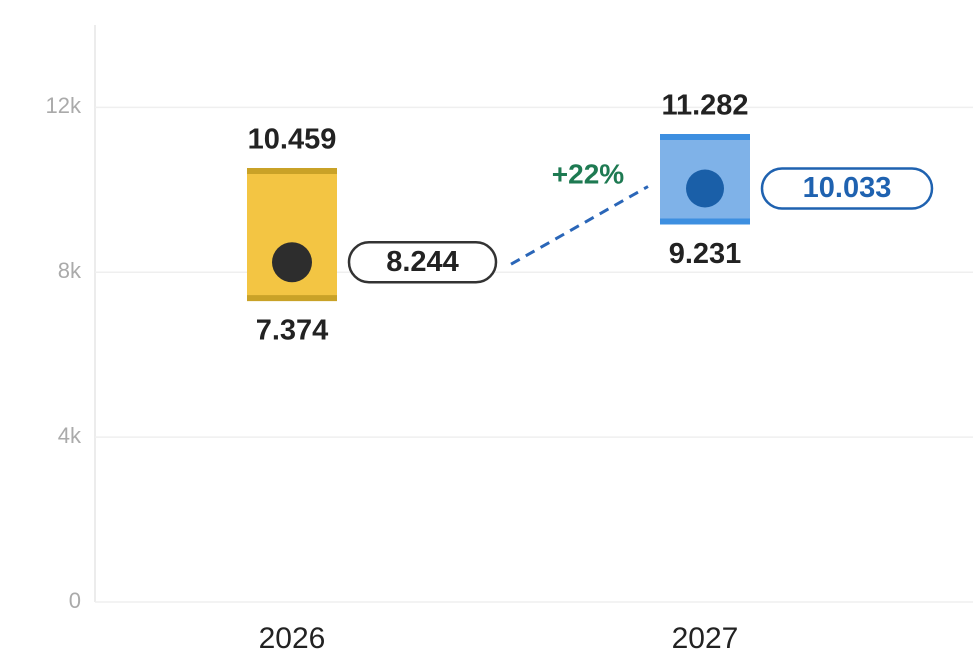 This screenshot has width=973, height=655. Describe the element at coordinates (70, 435) in the screenshot. I see `y-tick-label: 4k` at that location.